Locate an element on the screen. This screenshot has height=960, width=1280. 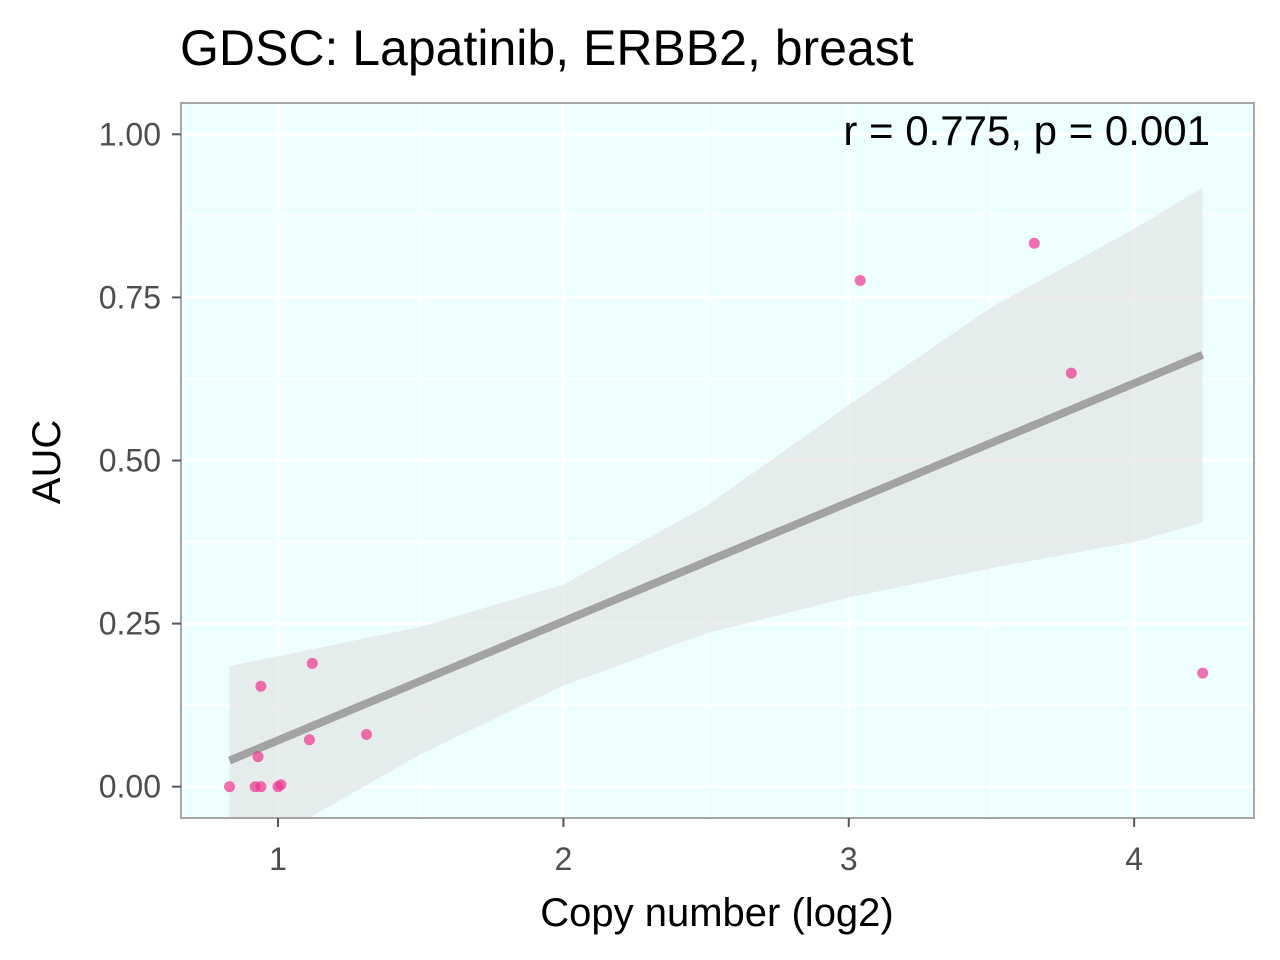
y-tick-label: 0.75 is located at coordinates (130, 297).